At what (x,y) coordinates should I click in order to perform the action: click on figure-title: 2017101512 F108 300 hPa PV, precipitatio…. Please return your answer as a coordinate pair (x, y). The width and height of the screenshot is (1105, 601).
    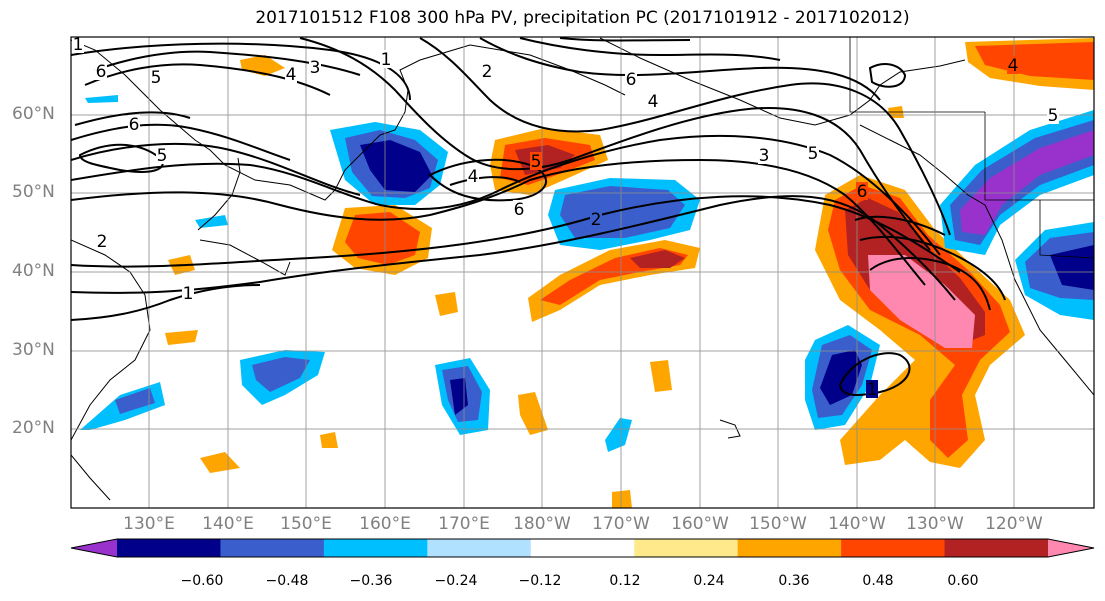
    Looking at the image, I should click on (582, 18).